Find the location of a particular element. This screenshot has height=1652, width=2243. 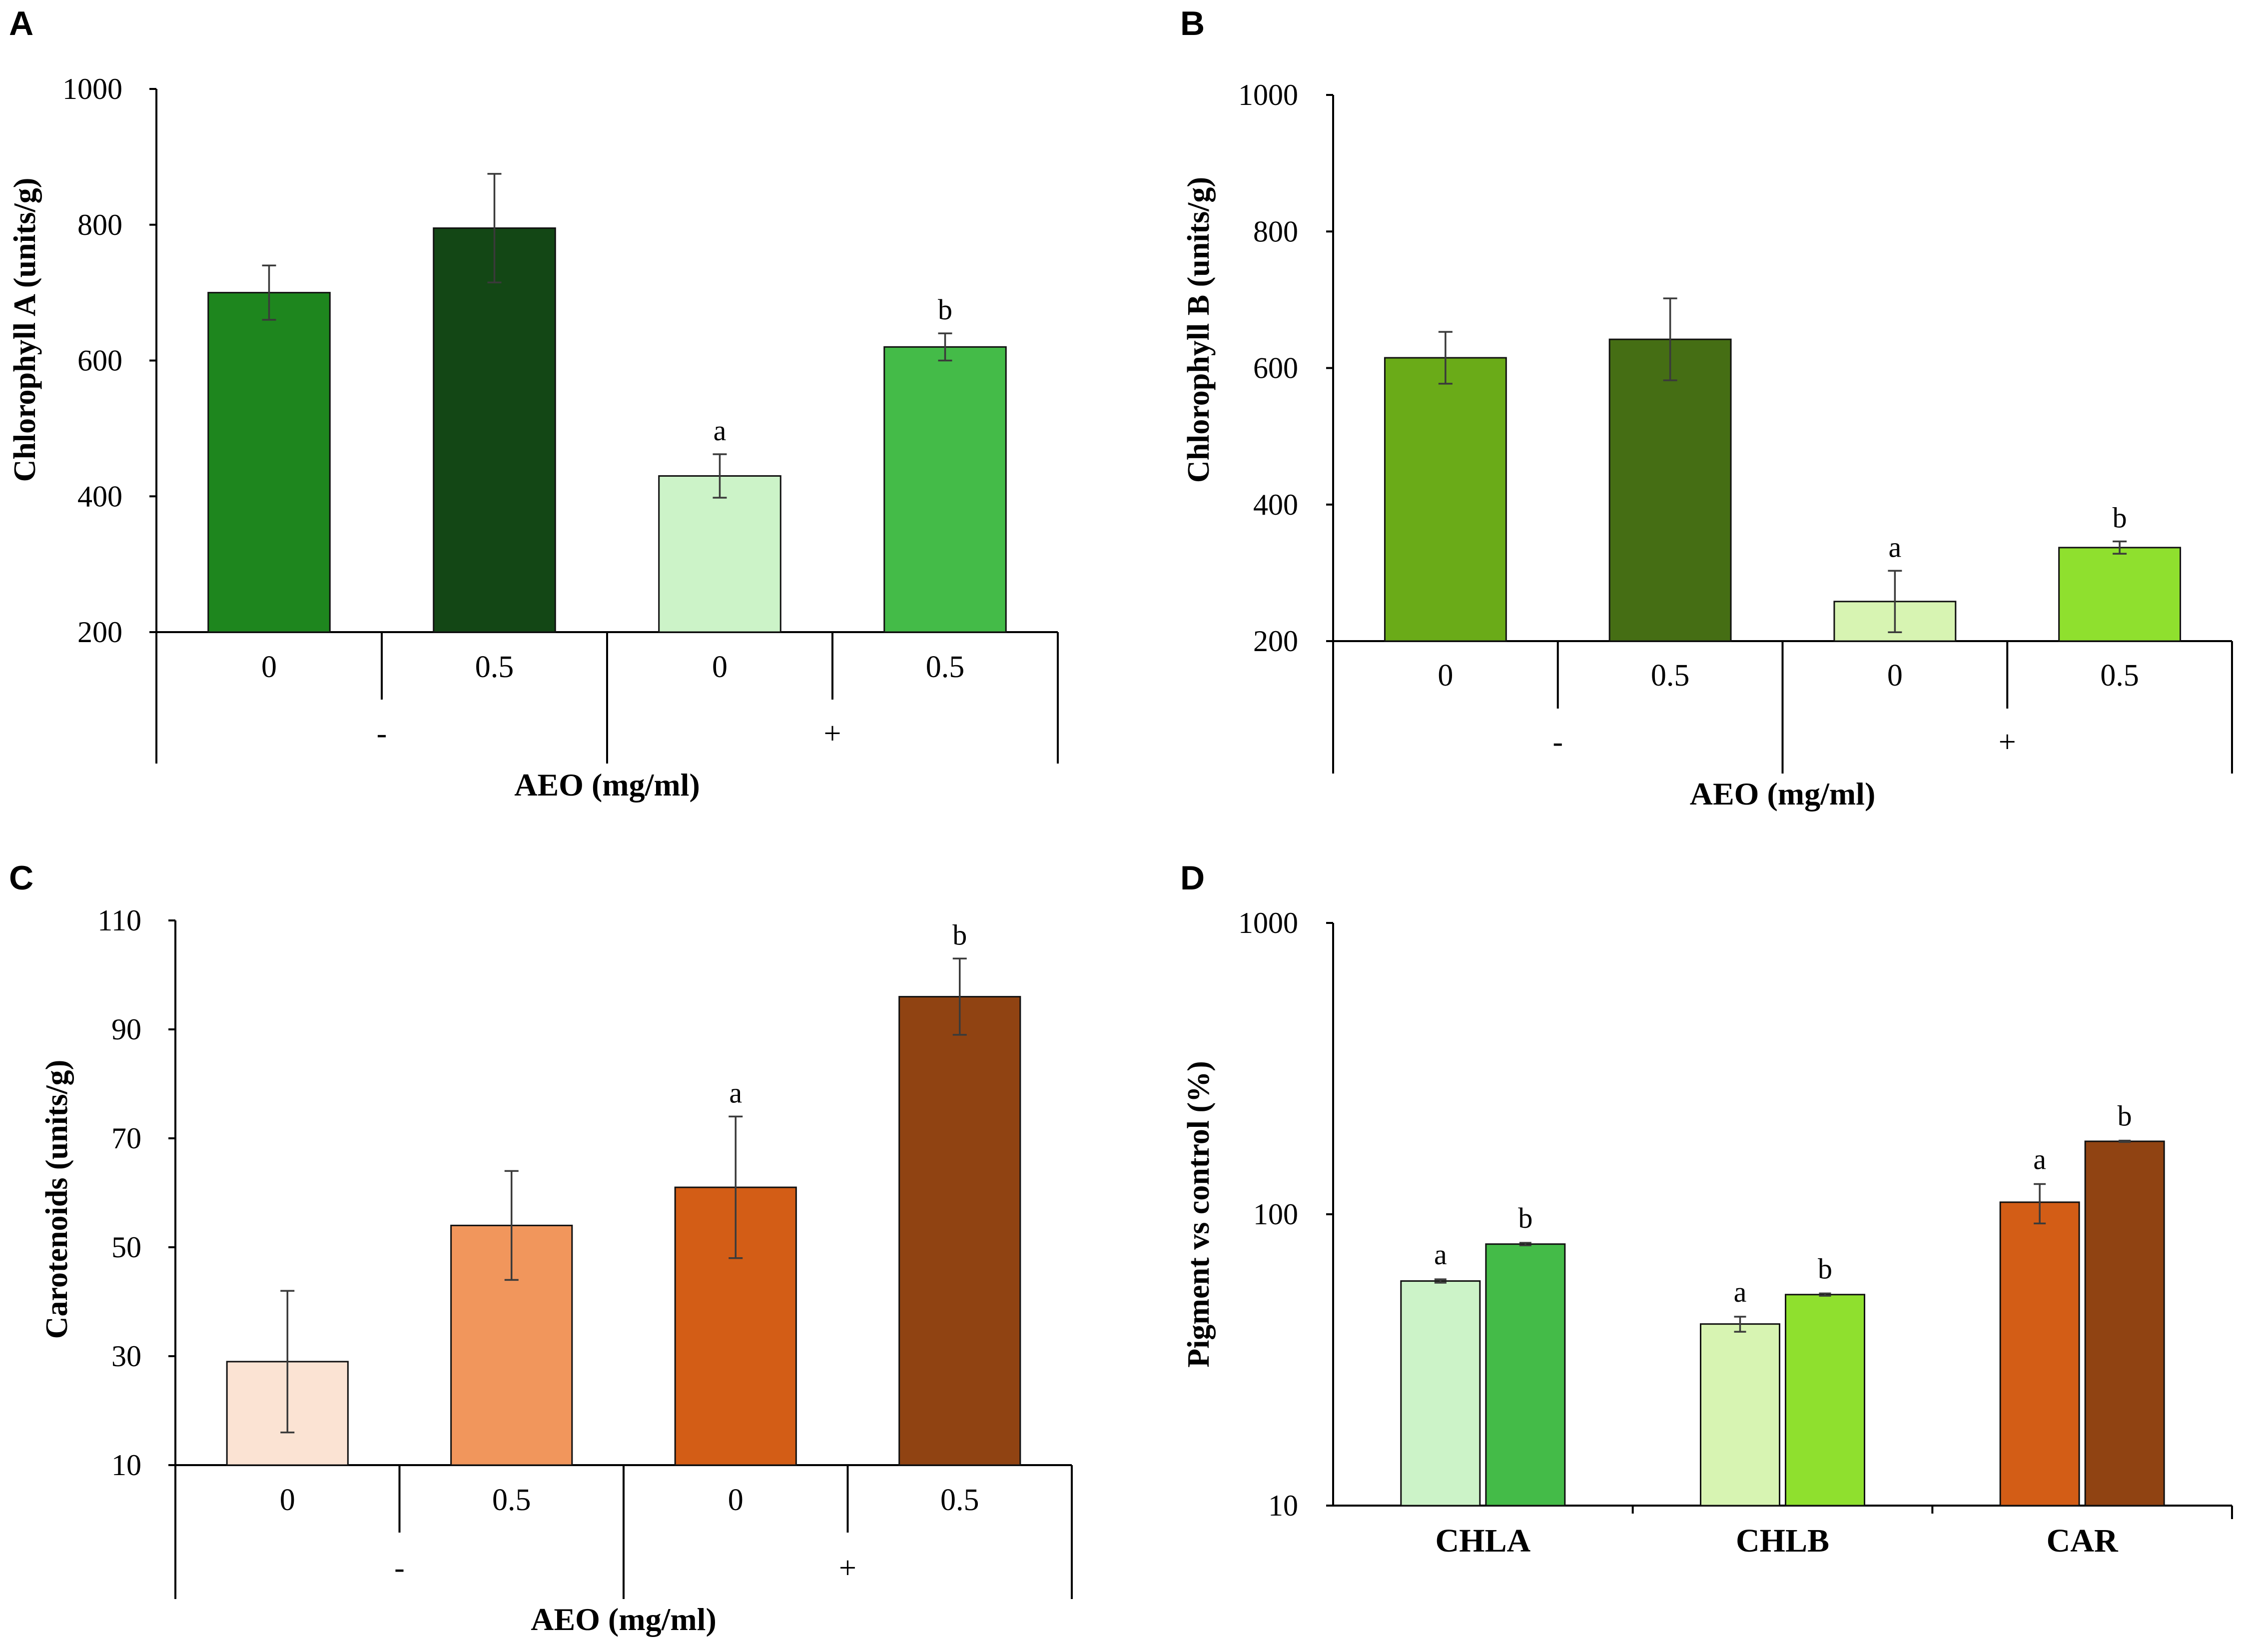

y-axis-label: Pigment vs control (%) is located at coordinates (1199, 1214).